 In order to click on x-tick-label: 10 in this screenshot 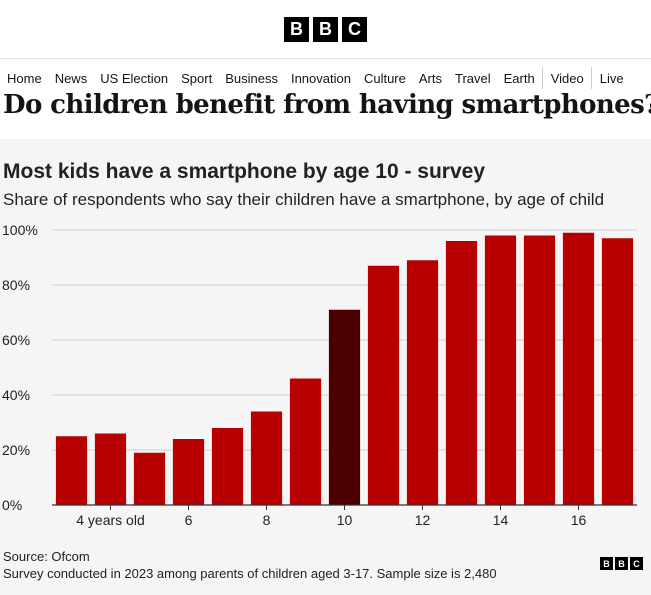, I will do `click(345, 520)`.